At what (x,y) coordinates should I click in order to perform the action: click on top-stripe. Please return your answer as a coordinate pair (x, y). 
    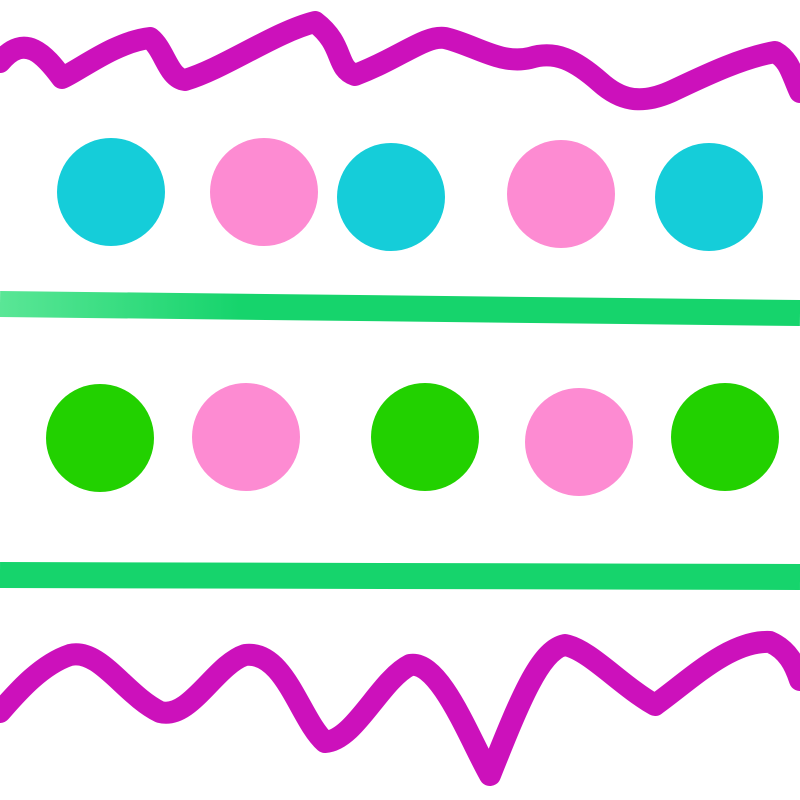
    Looking at the image, I should click on (400, 308).